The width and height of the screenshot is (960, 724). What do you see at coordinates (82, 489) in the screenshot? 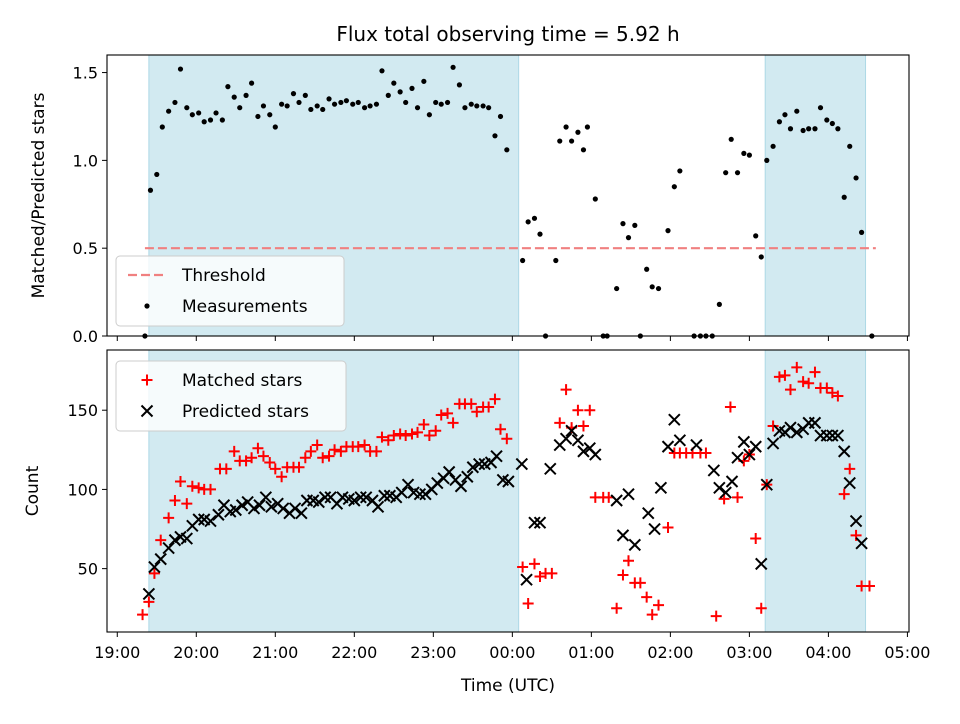
I see `y-tick-label: 100` at bounding box center [82, 489].